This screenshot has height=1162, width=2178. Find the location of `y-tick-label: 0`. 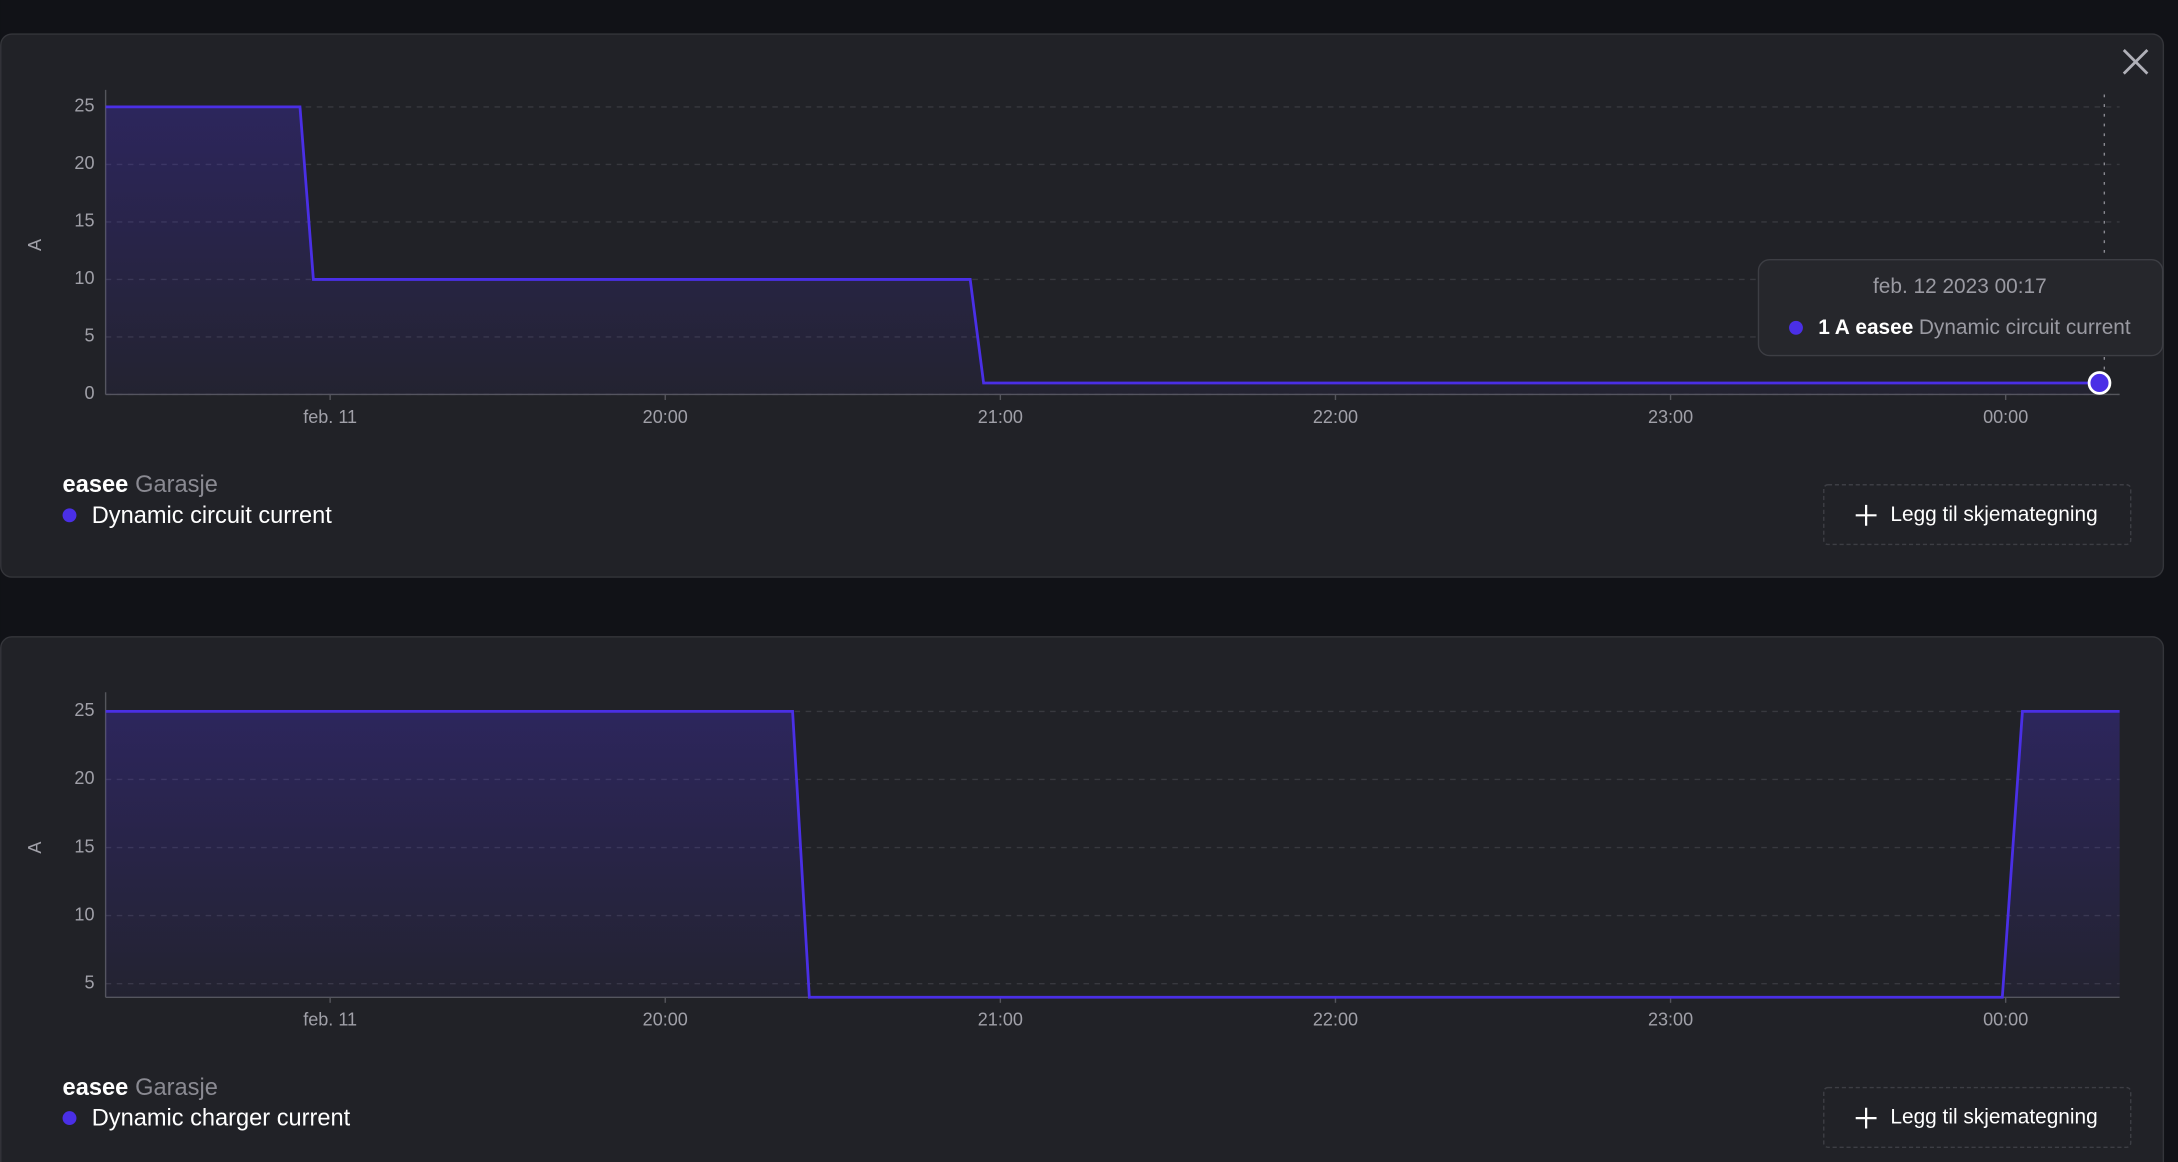

y-tick-label: 0 is located at coordinates (89, 393).